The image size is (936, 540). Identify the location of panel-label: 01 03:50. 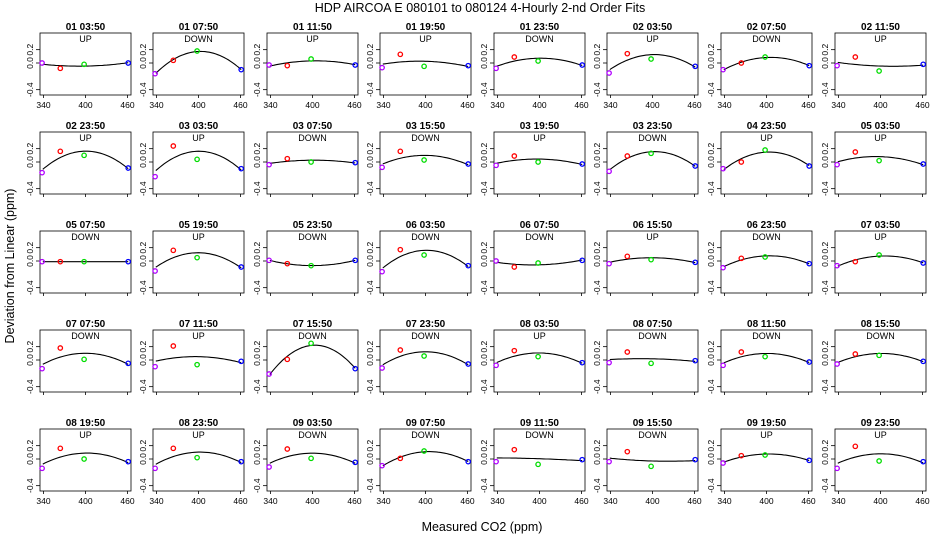
(86, 27).